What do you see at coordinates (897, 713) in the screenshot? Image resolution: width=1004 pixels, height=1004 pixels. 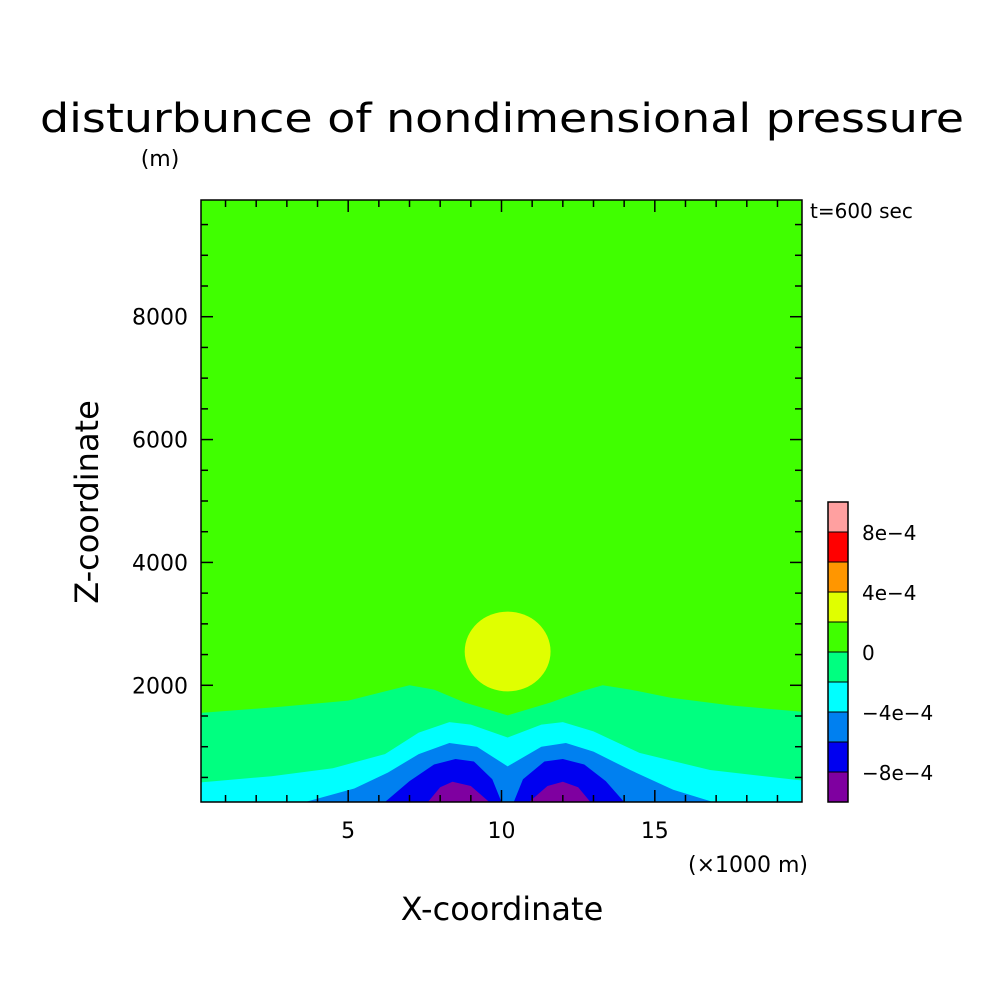 I see `colorbar-tick-label: −4e−4` at bounding box center [897, 713].